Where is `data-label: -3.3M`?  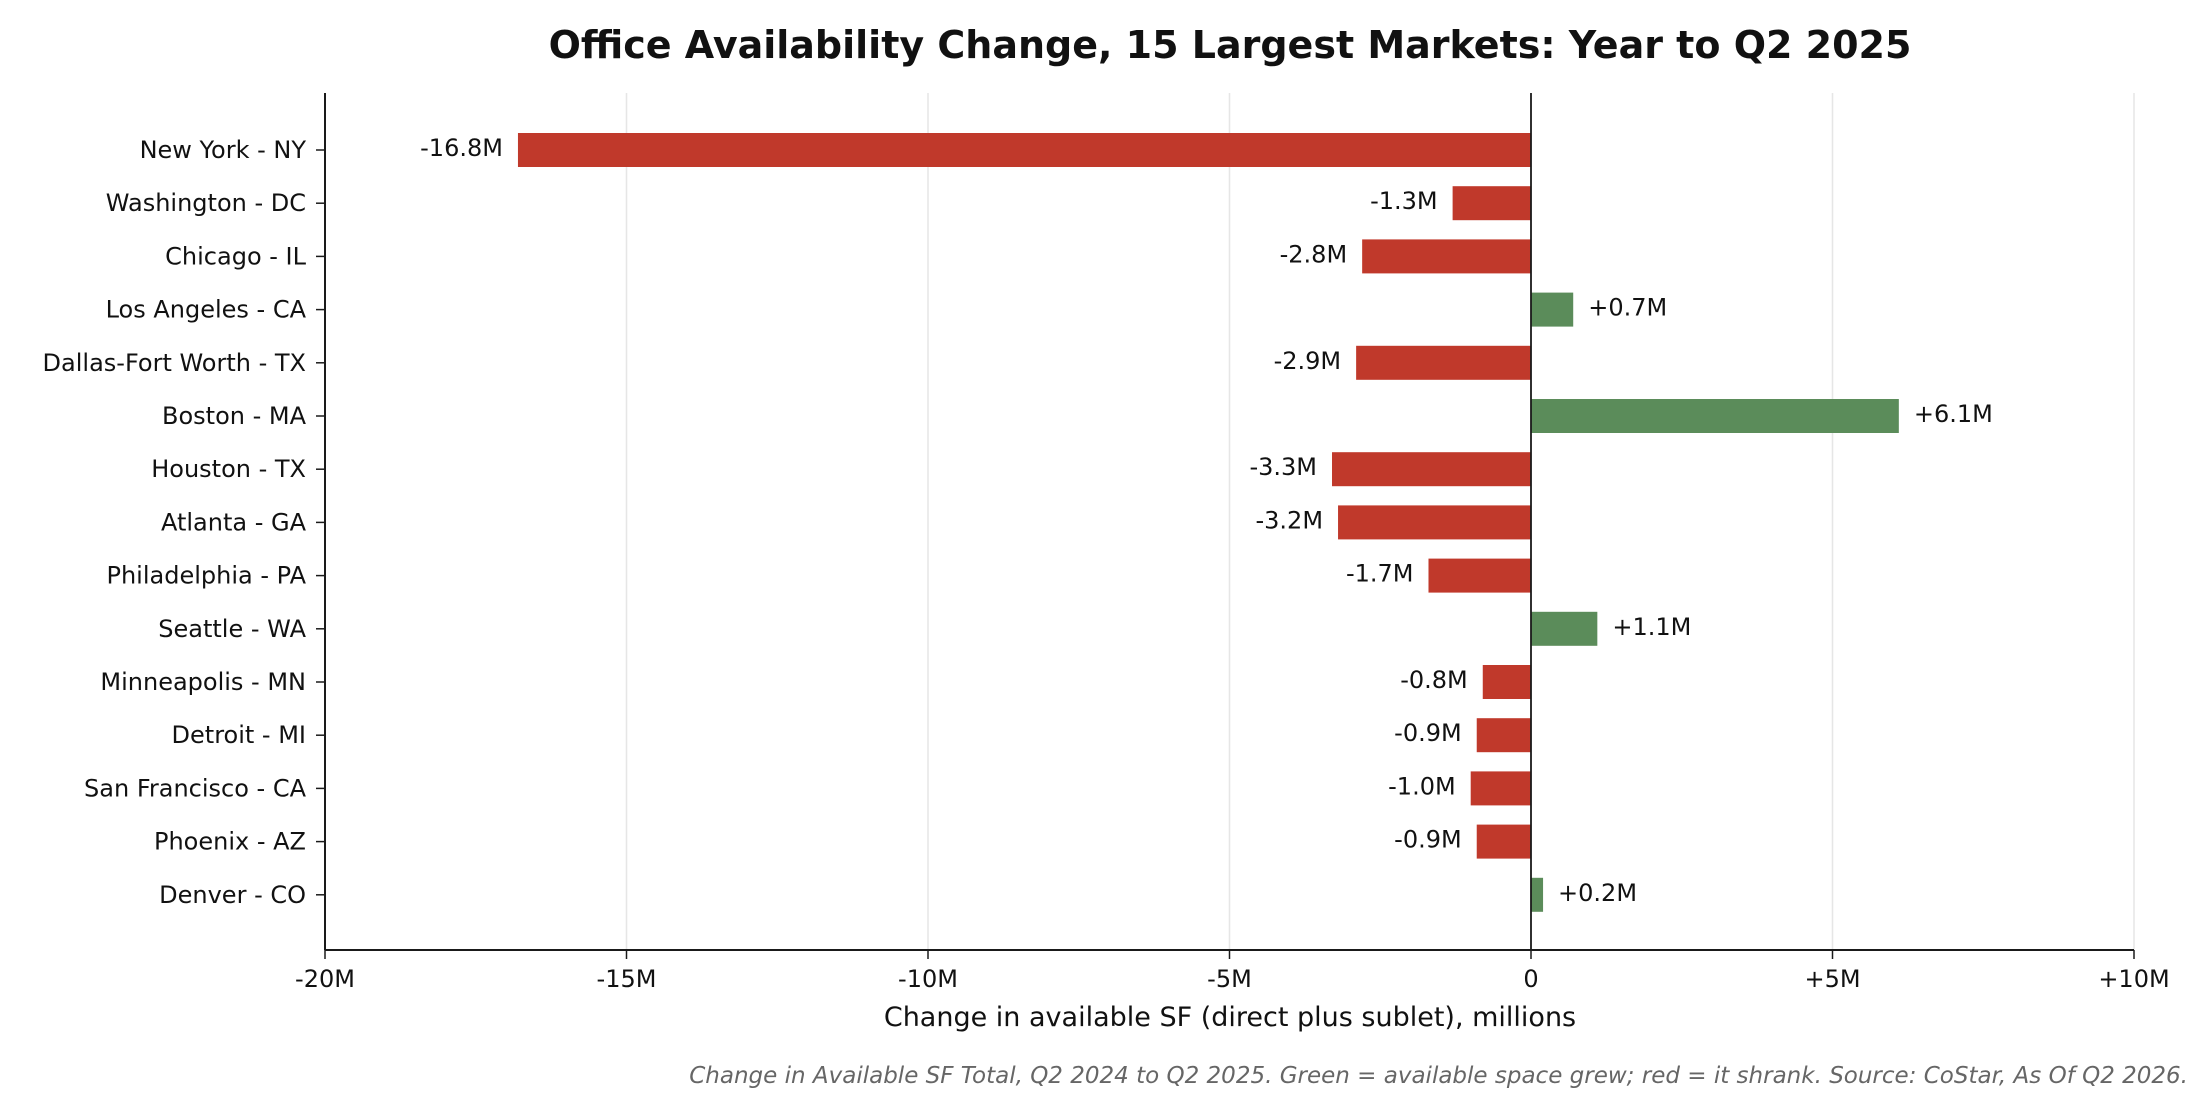
data-label: -3.3M is located at coordinates (1283, 467).